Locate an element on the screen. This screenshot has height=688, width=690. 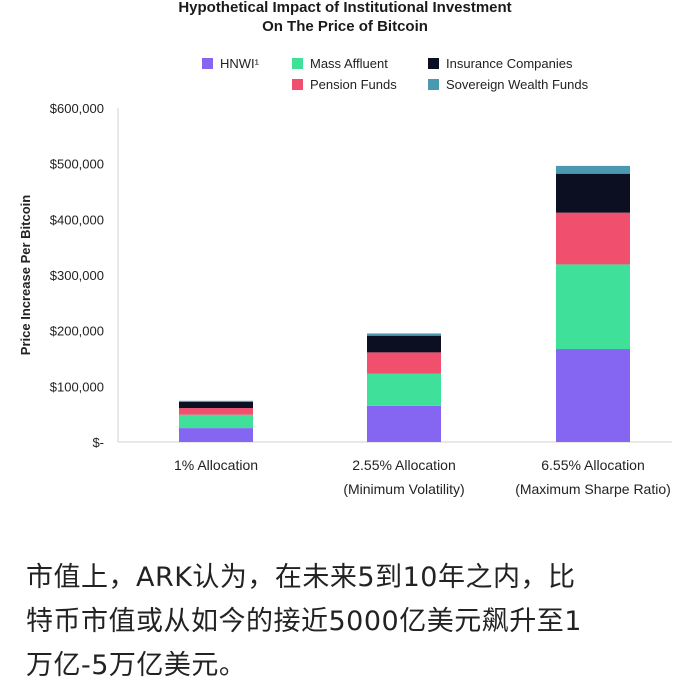
y-tick-label: $- is located at coordinates (98, 442).